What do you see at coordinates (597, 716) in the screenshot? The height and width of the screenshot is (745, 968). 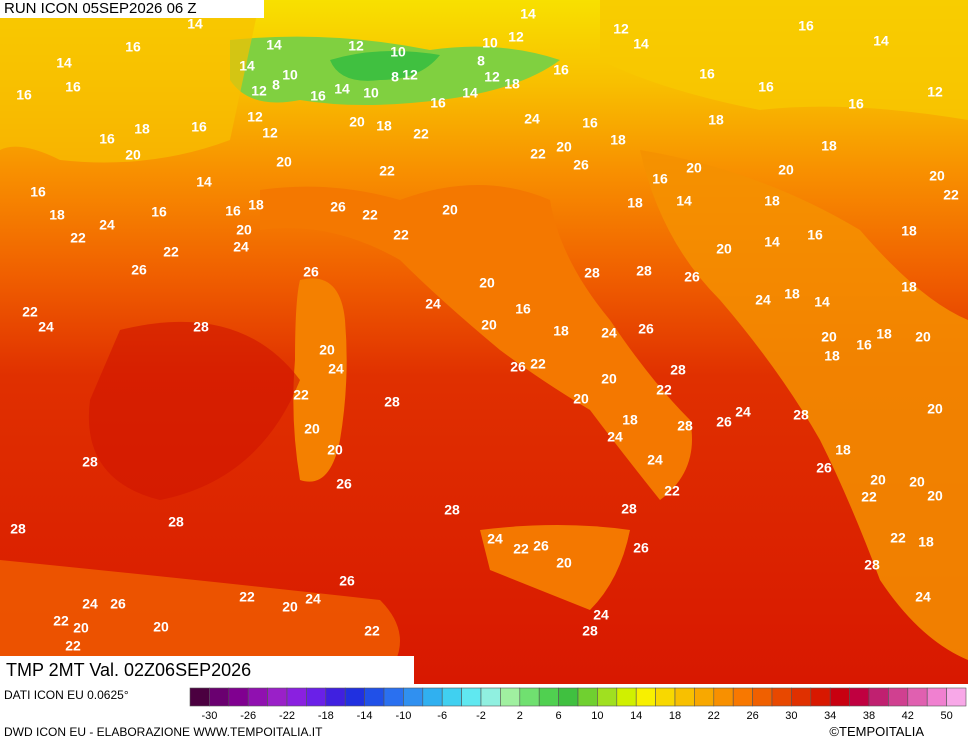 I see `colorbar-label: 10` at bounding box center [597, 716].